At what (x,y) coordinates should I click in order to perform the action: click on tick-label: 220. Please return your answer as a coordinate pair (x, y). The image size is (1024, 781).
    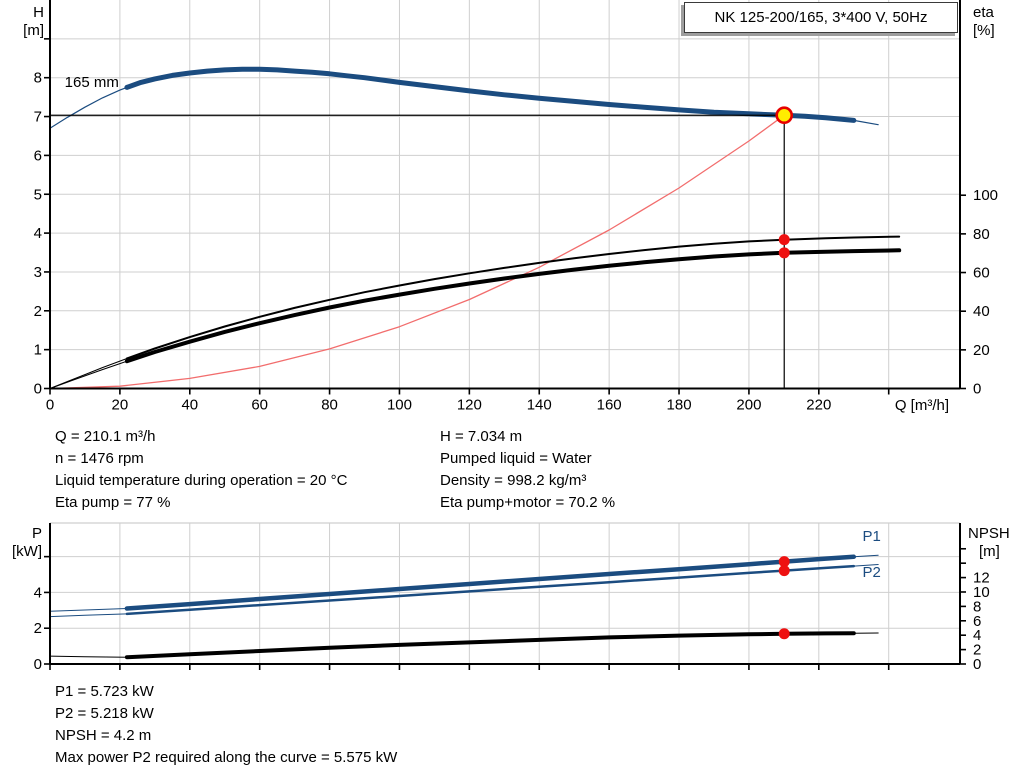
    Looking at the image, I should click on (818, 405).